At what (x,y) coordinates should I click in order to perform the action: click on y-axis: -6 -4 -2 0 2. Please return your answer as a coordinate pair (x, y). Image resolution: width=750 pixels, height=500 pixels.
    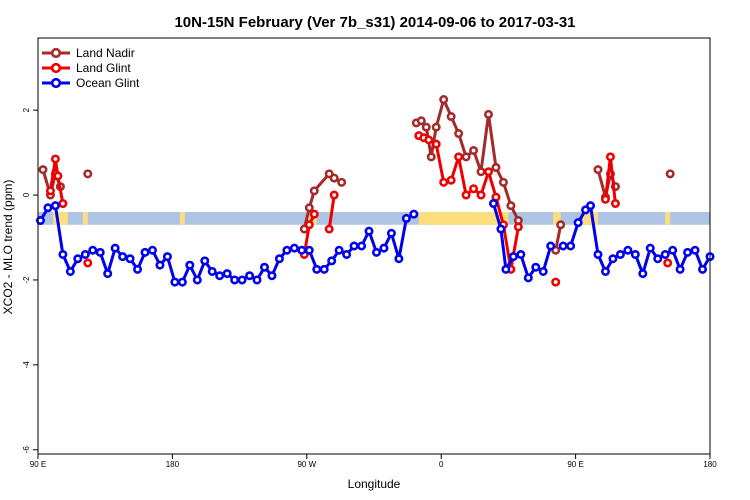
    Looking at the image, I should click on (30, 280).